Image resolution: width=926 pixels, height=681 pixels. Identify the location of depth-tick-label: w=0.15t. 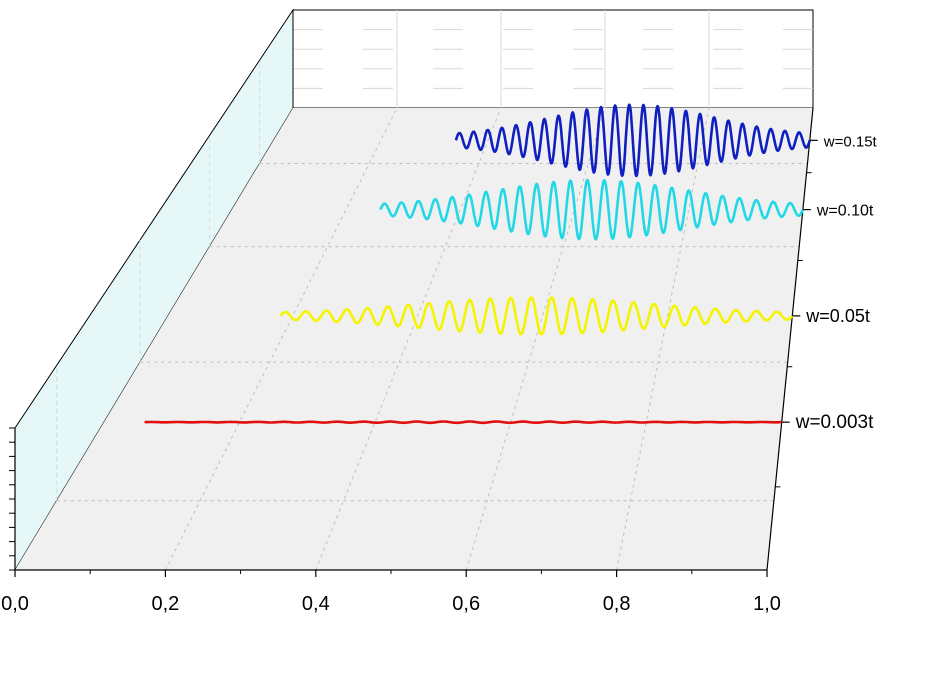
(850, 141).